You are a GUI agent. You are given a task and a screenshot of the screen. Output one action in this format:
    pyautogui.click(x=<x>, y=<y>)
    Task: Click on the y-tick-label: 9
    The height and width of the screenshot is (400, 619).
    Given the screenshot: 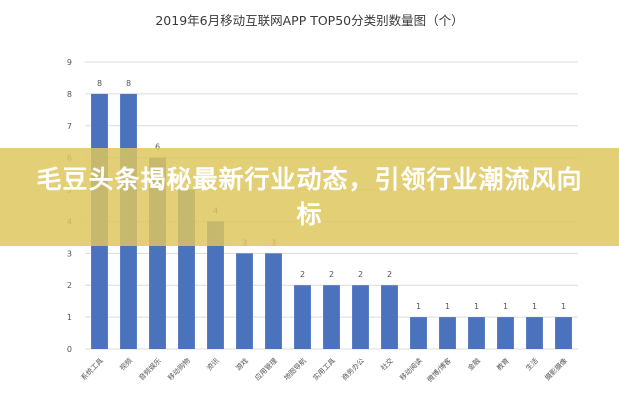 What is the action you would take?
    pyautogui.click(x=69, y=62)
    